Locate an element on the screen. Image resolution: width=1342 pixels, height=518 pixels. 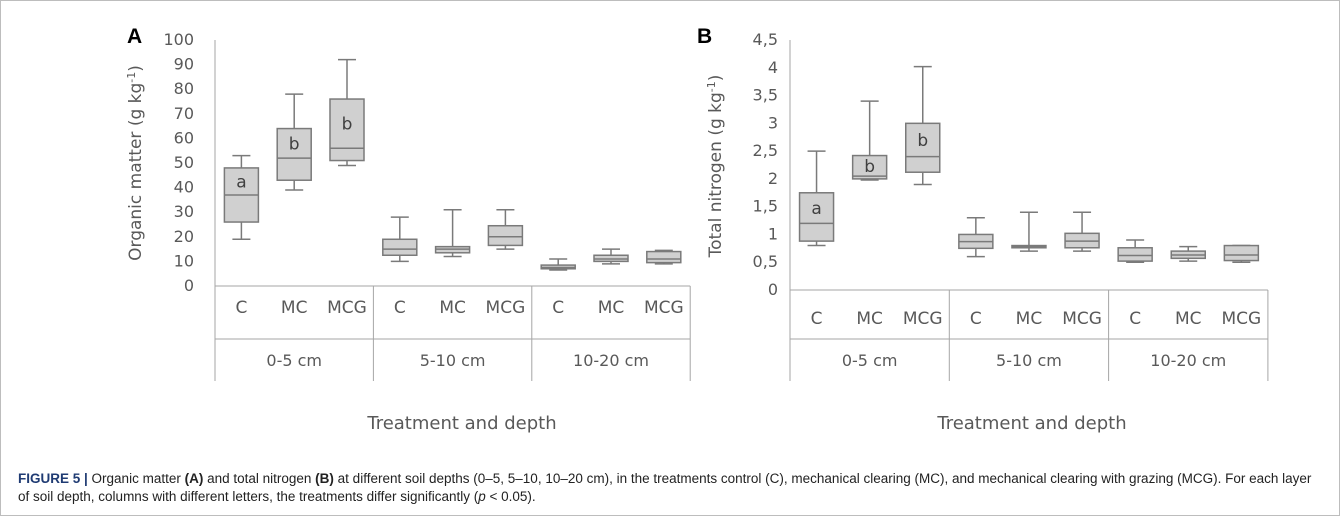
y-tick-label: 2 is located at coordinates (773, 178).